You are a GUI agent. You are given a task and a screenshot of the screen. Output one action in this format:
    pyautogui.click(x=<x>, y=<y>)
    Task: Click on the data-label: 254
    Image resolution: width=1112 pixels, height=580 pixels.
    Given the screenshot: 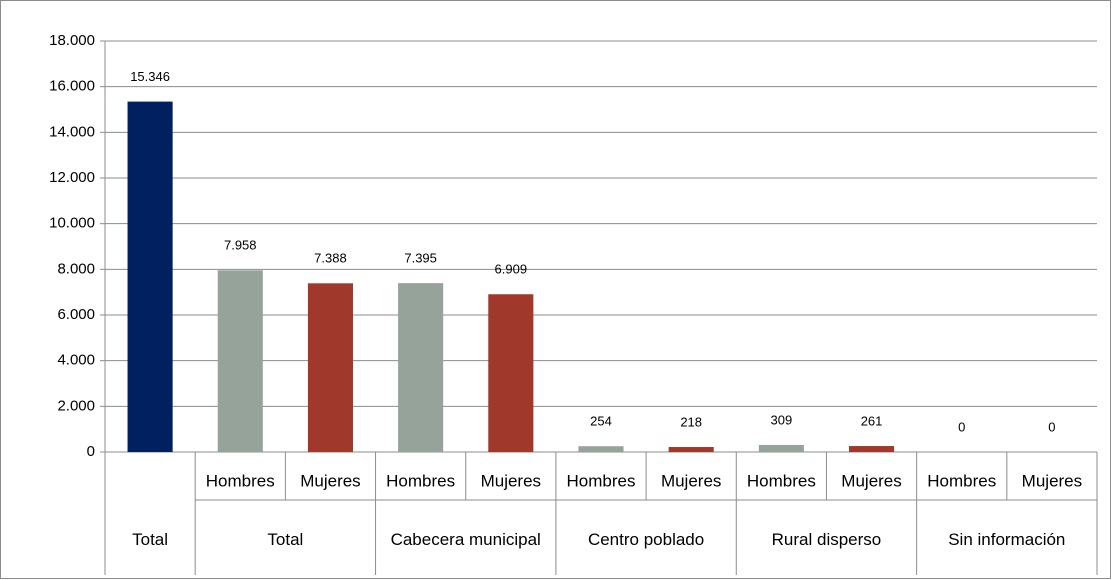 What is the action you would take?
    pyautogui.click(x=601, y=421)
    